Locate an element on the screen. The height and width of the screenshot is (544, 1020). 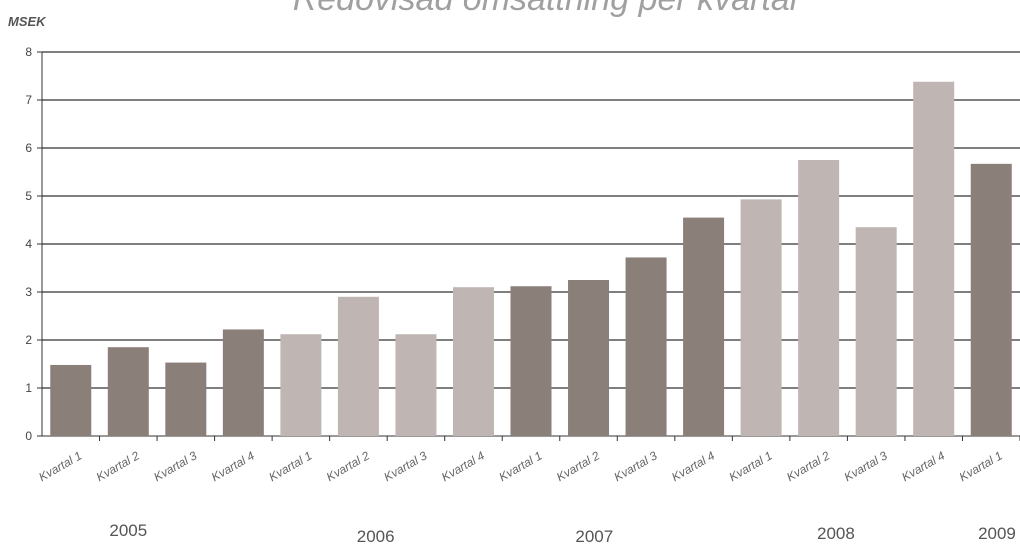
year-group-label: 2007 is located at coordinates (594, 535).